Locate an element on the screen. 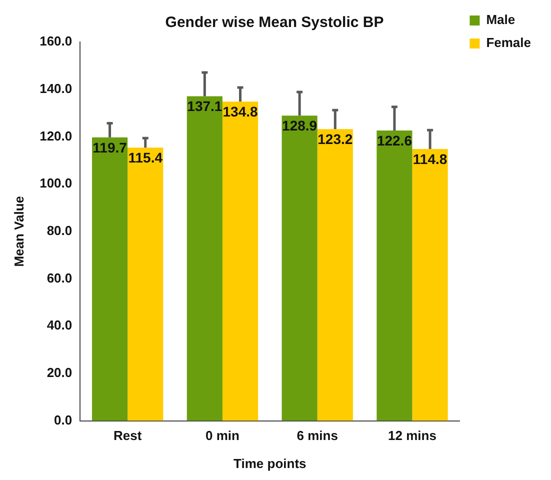  data-label: 128.9 is located at coordinates (300, 125).